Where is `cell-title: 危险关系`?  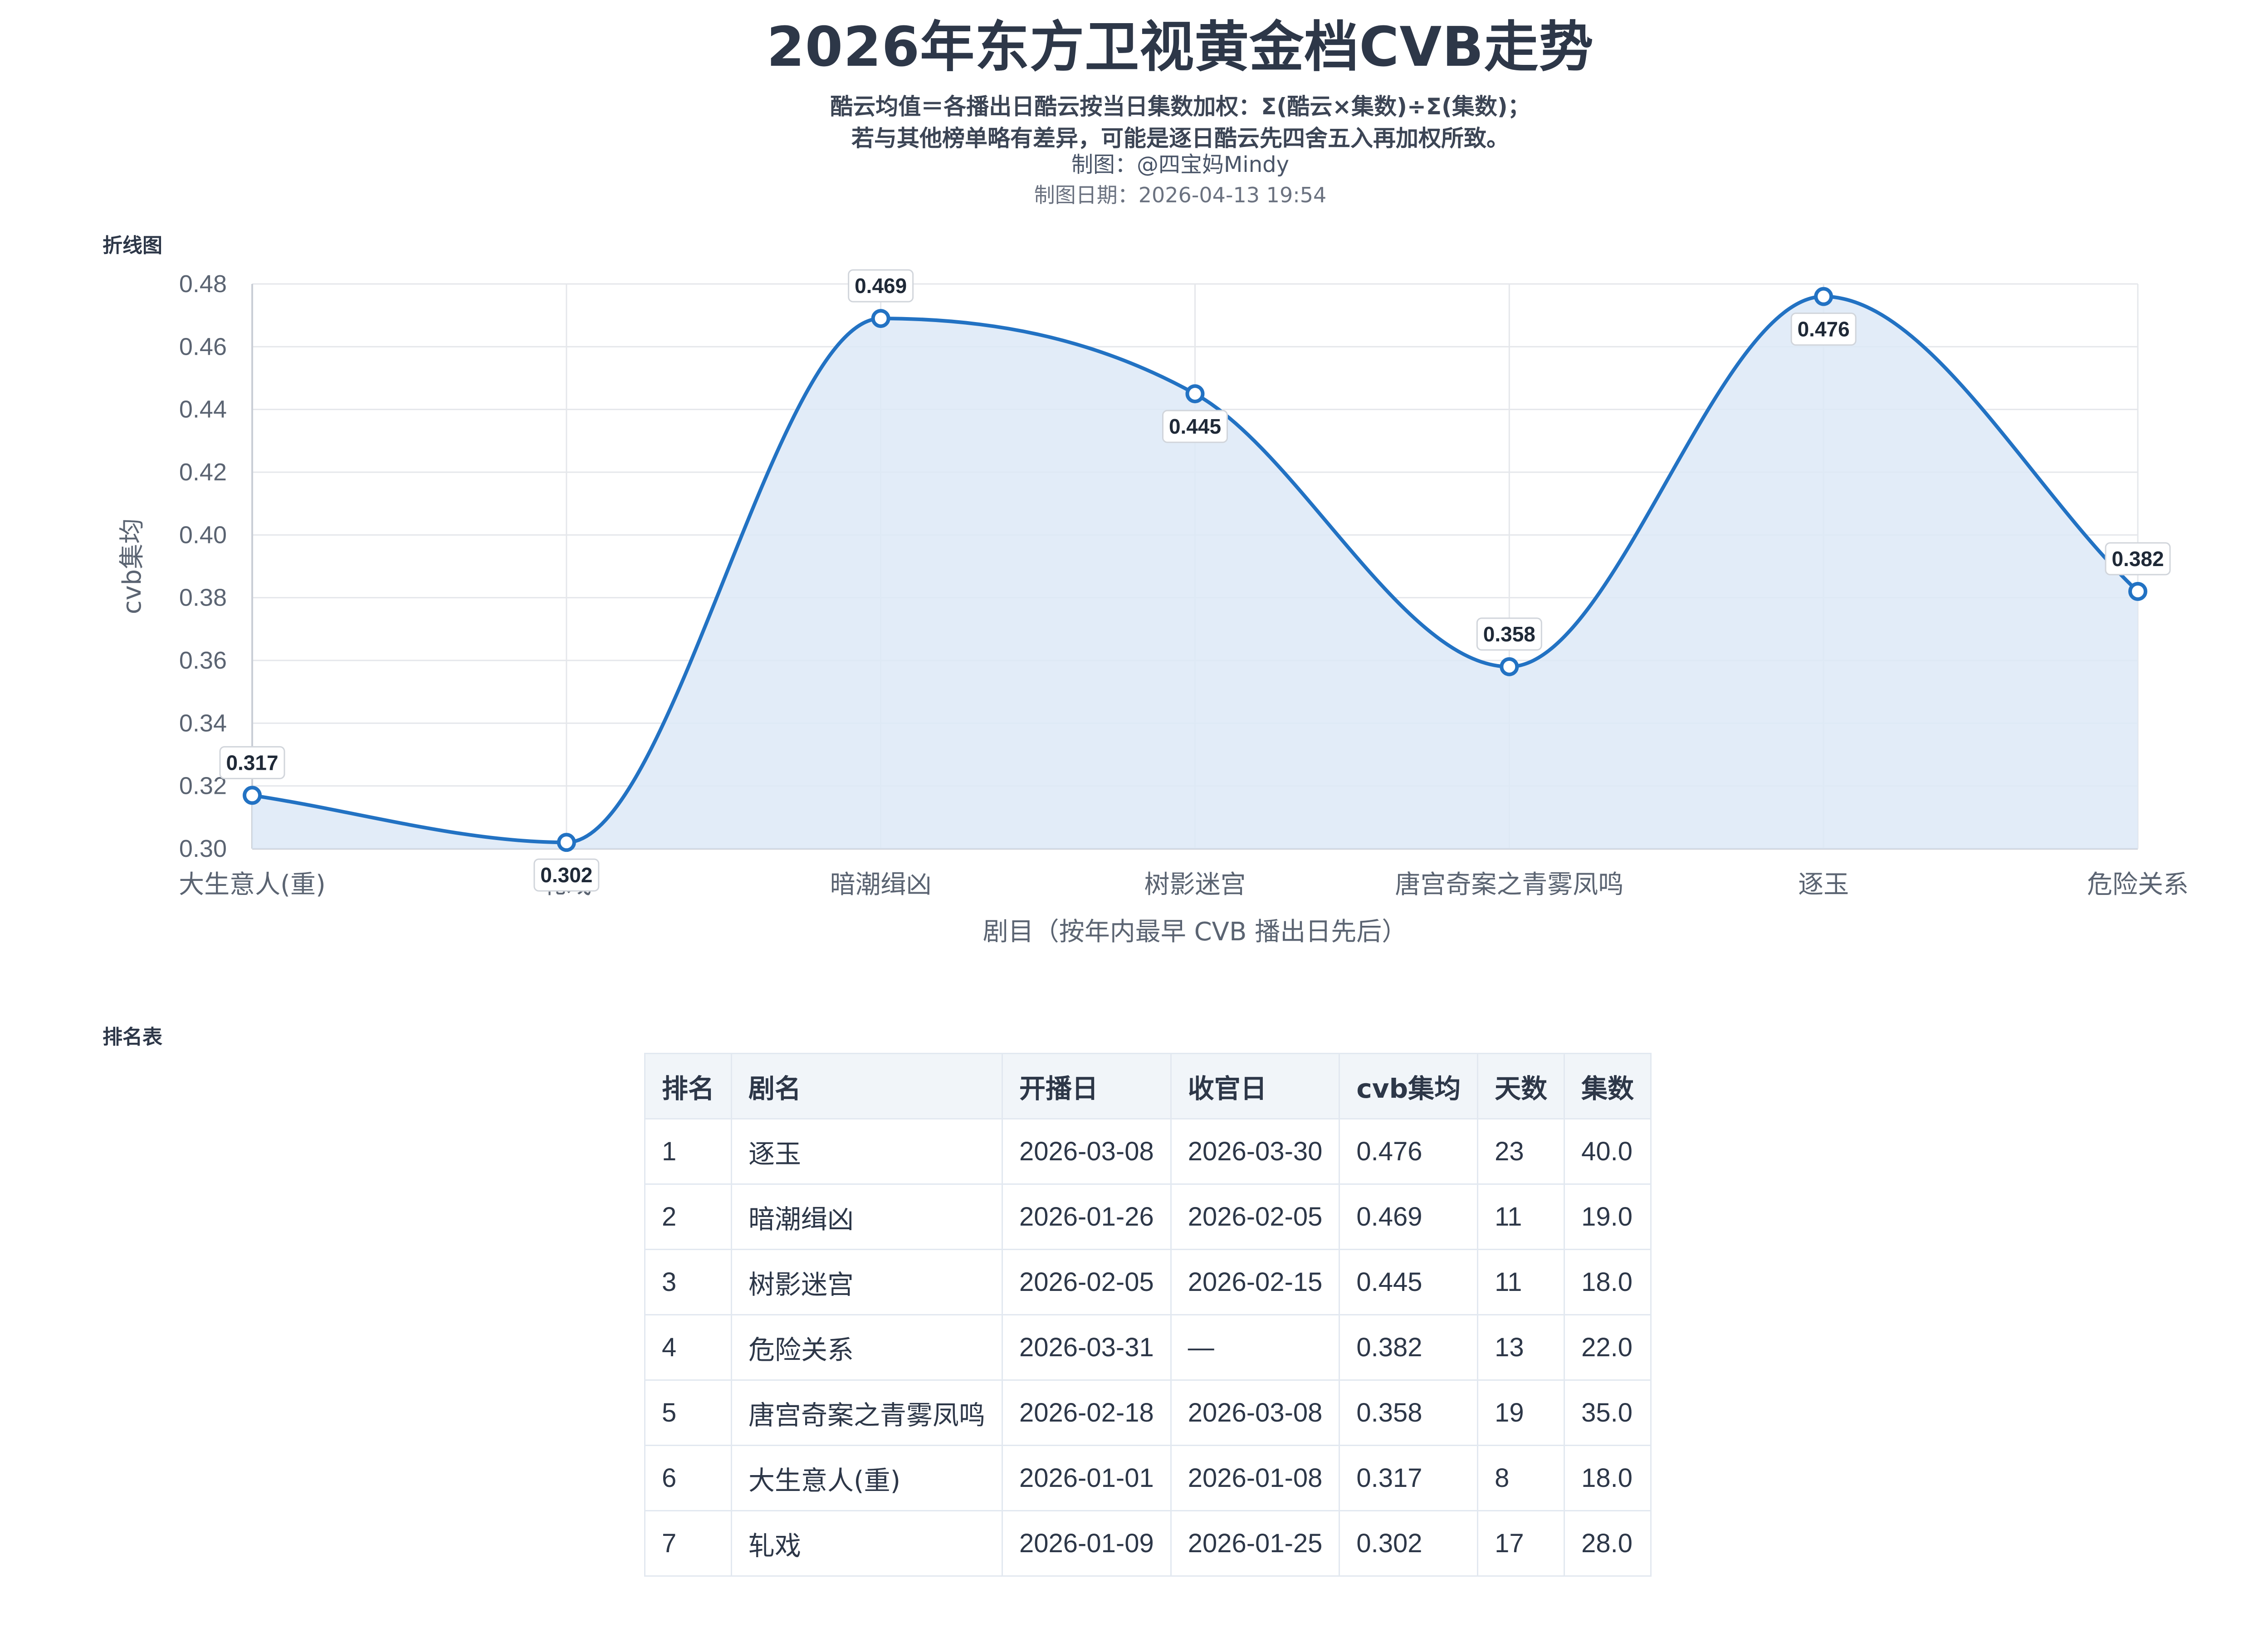
cell-title: 危险关系 is located at coordinates (867, 1347).